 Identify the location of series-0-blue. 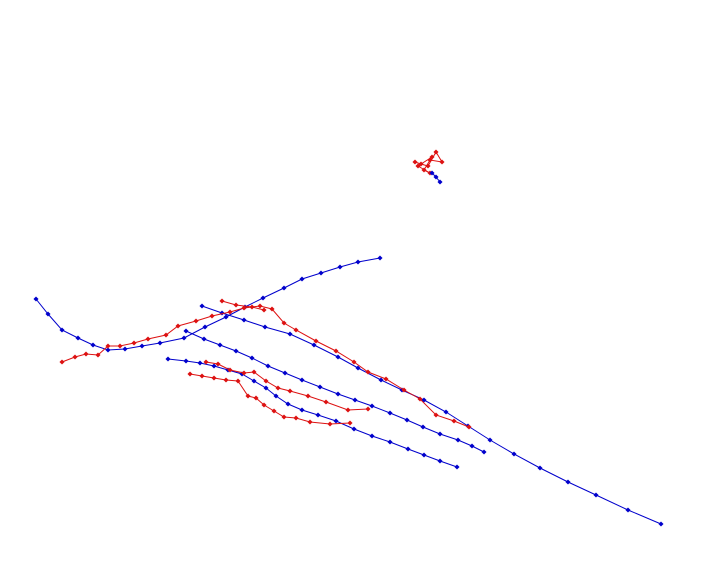
(208, 304).